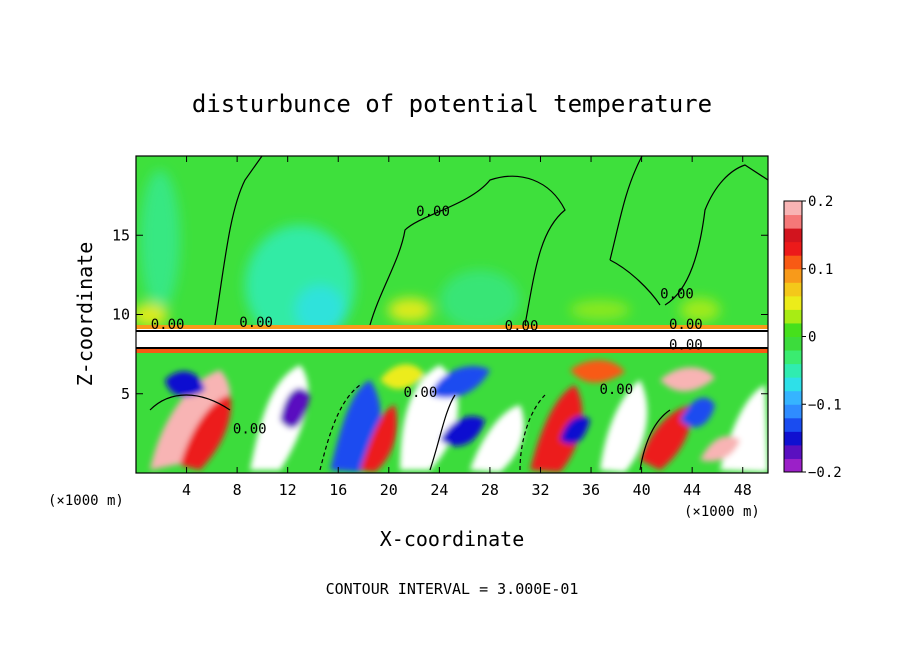  Describe the element at coordinates (820, 270) in the screenshot. I see `colorbar-tick-label: 0.1` at that location.